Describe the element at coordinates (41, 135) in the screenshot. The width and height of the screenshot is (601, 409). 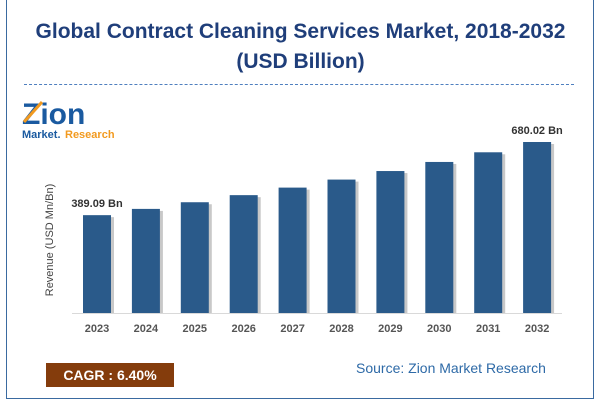
I see `svg-text: Market.` at that location.